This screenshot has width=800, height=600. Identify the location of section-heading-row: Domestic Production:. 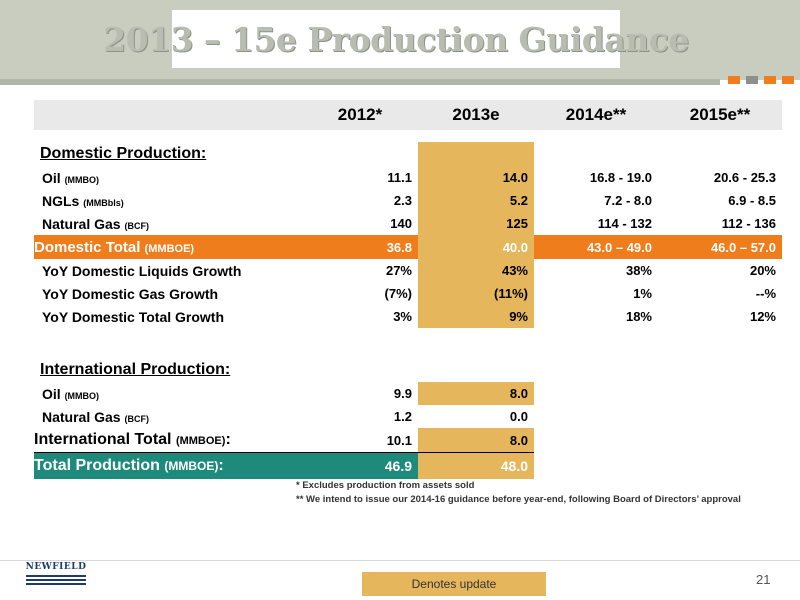
(408, 154).